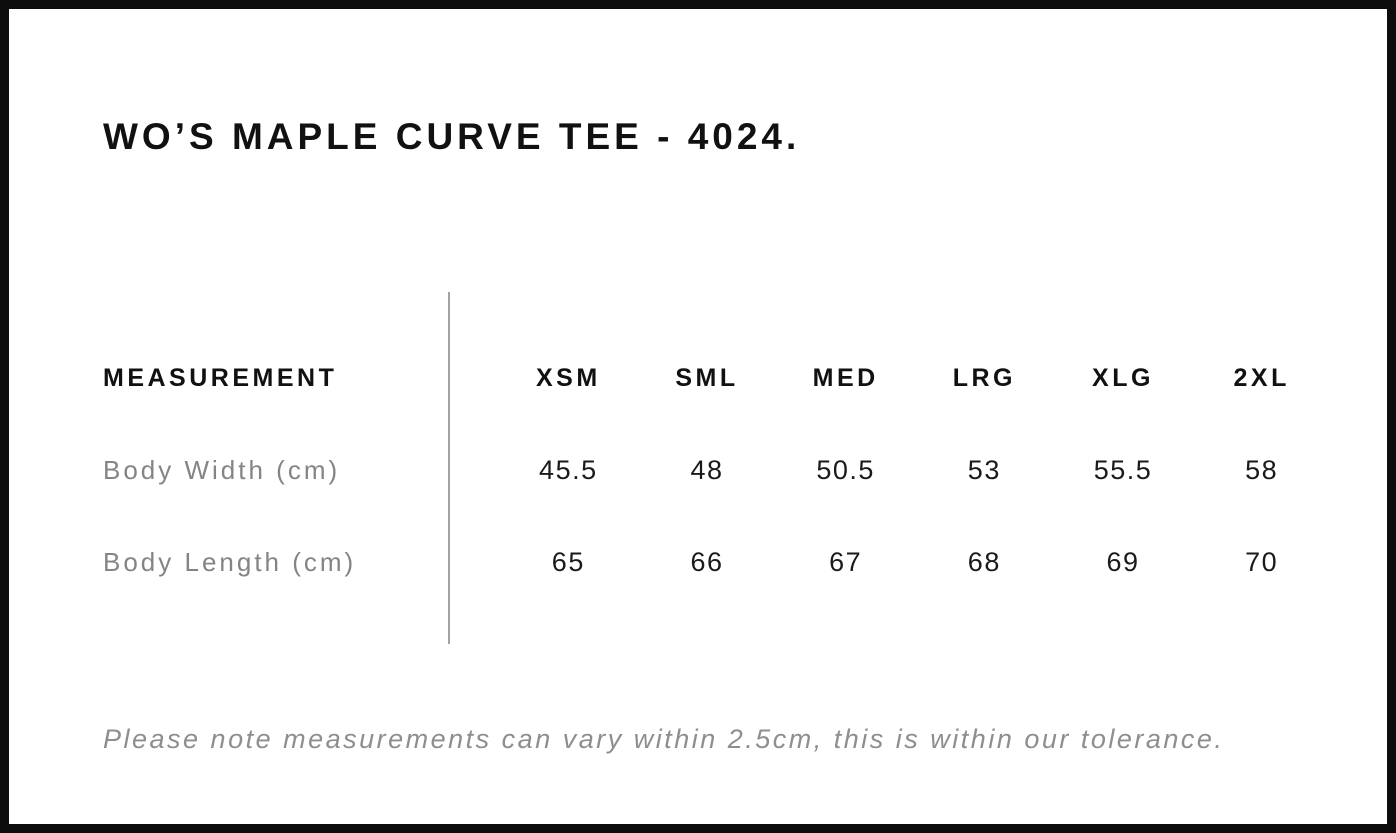  What do you see at coordinates (568, 377) in the screenshot?
I see `column-header-xsm: XSM` at bounding box center [568, 377].